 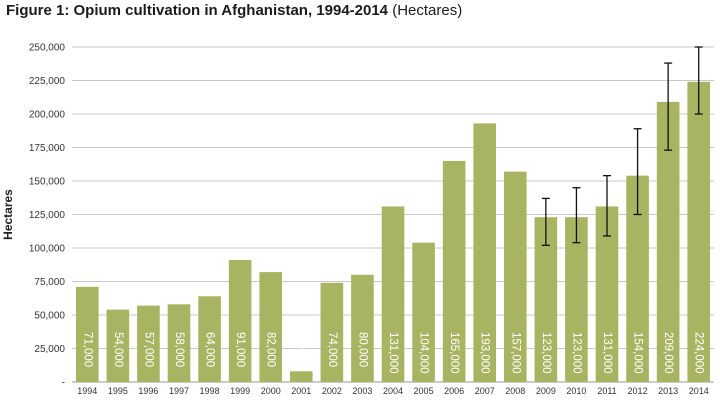 What do you see at coordinates (47, 48) in the screenshot?
I see `y-tick-label: 250,000` at bounding box center [47, 48].